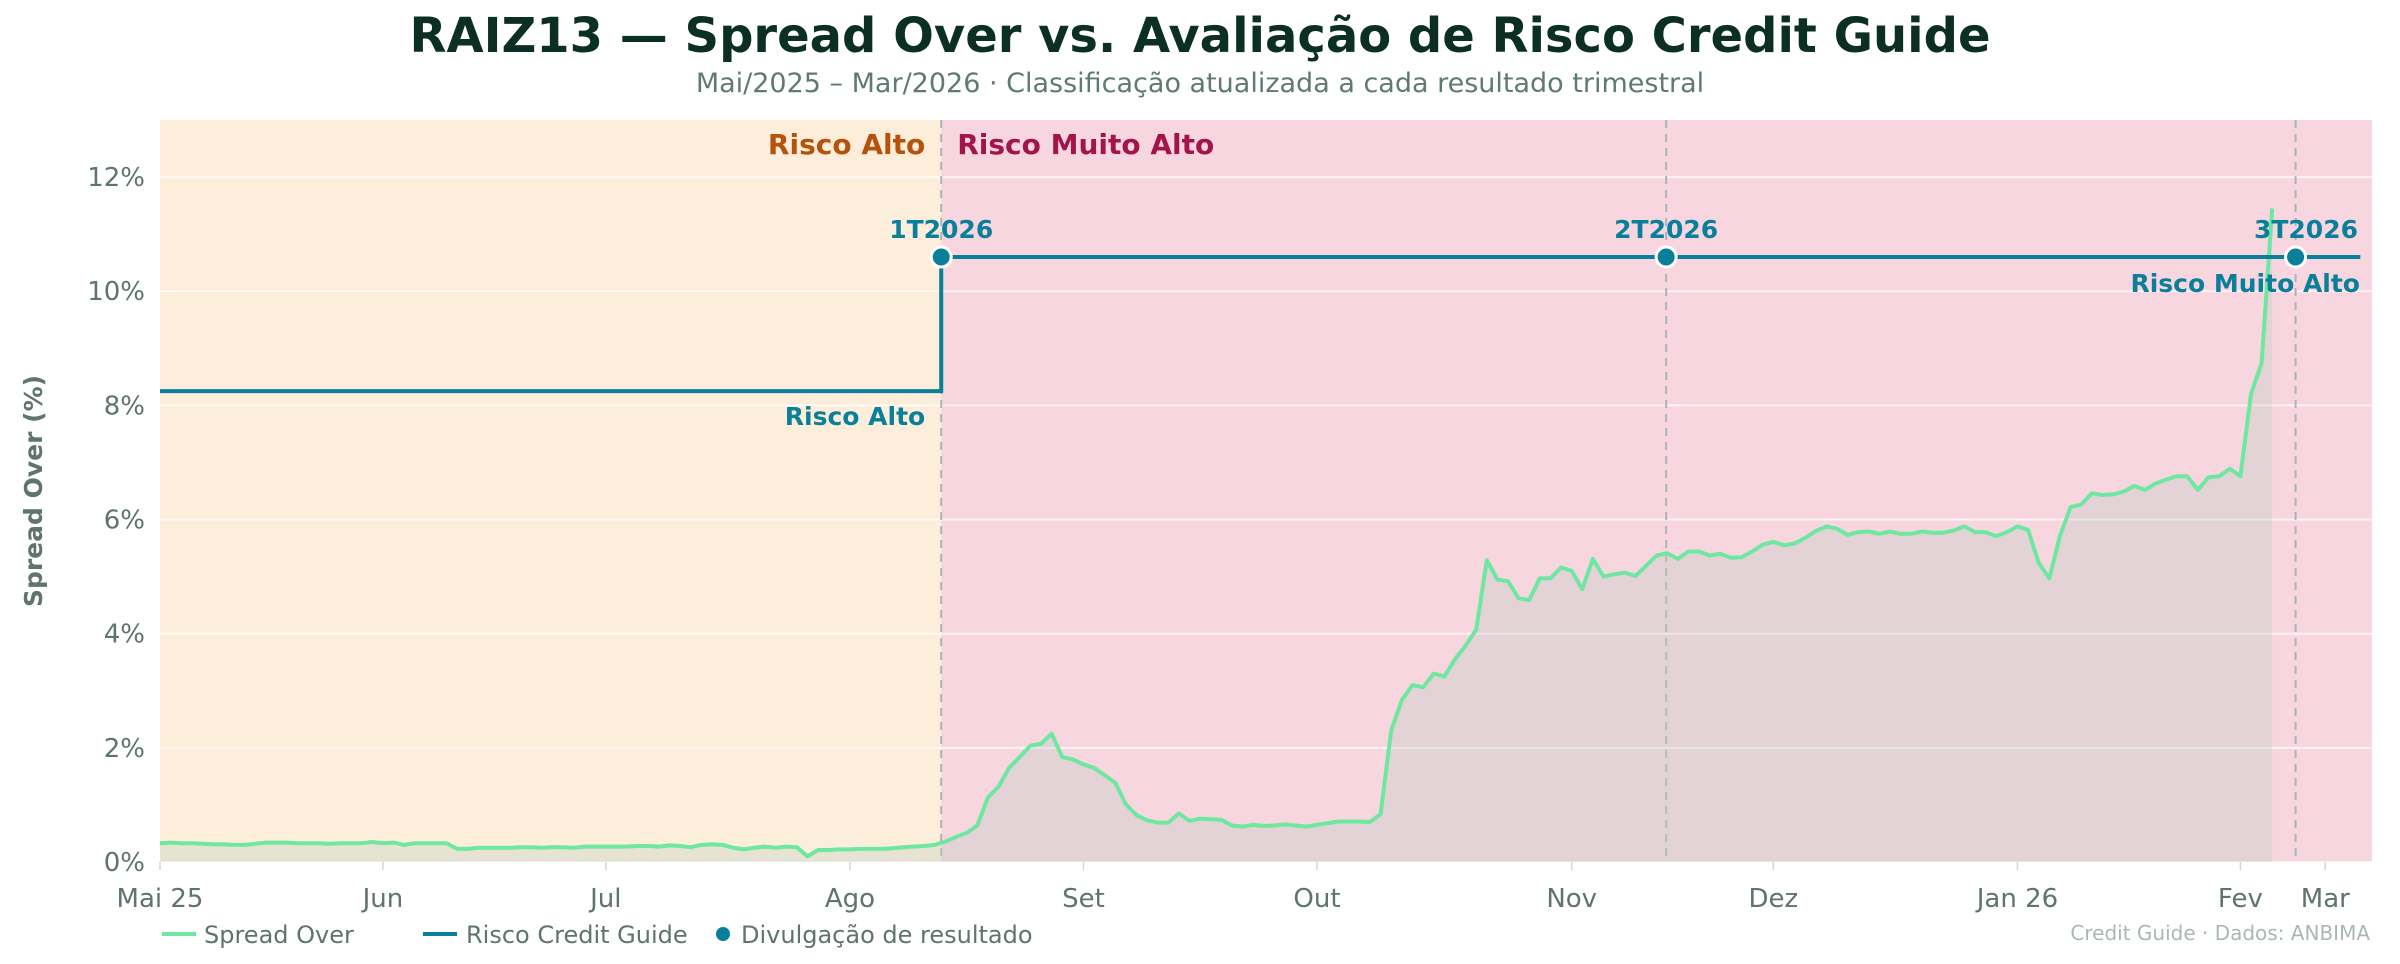 The height and width of the screenshot is (964, 2400). Describe the element at coordinates (846, 144) in the screenshot. I see `region-label: Risco Alto` at that location.